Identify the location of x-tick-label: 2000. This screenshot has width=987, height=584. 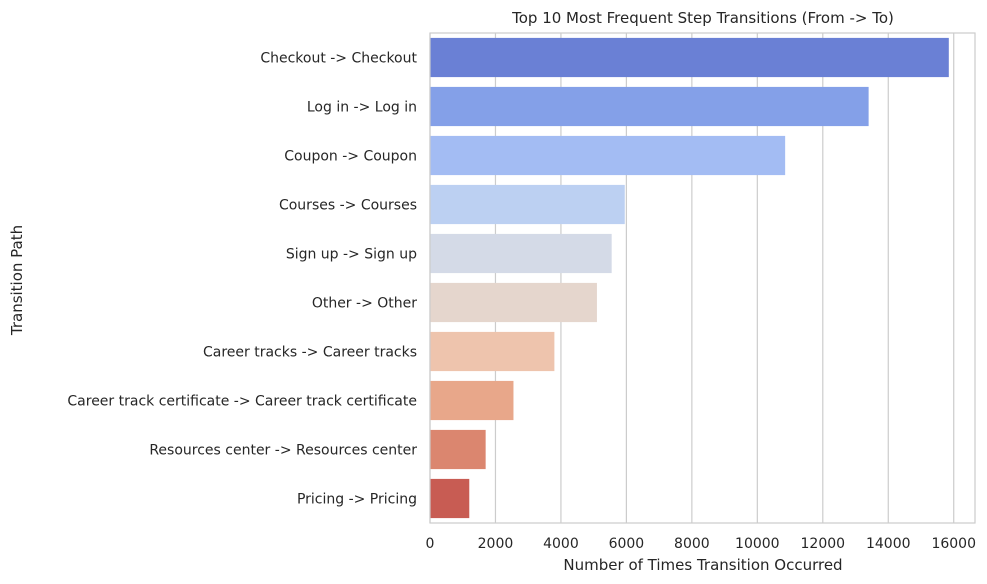
(496, 544).